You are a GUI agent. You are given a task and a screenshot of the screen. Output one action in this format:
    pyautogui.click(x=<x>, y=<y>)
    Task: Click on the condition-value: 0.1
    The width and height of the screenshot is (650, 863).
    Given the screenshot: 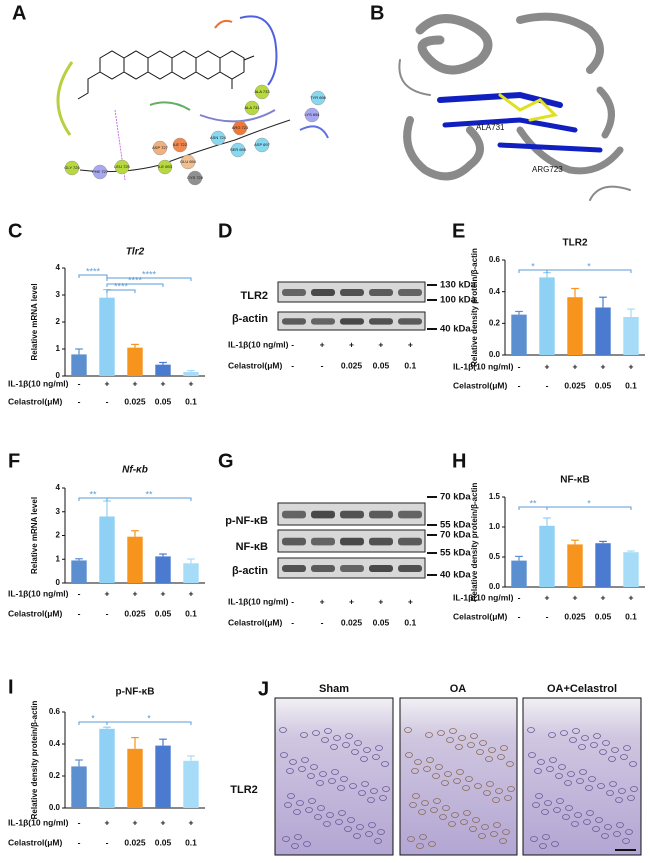 What is the action you would take?
    pyautogui.click(x=631, y=385)
    